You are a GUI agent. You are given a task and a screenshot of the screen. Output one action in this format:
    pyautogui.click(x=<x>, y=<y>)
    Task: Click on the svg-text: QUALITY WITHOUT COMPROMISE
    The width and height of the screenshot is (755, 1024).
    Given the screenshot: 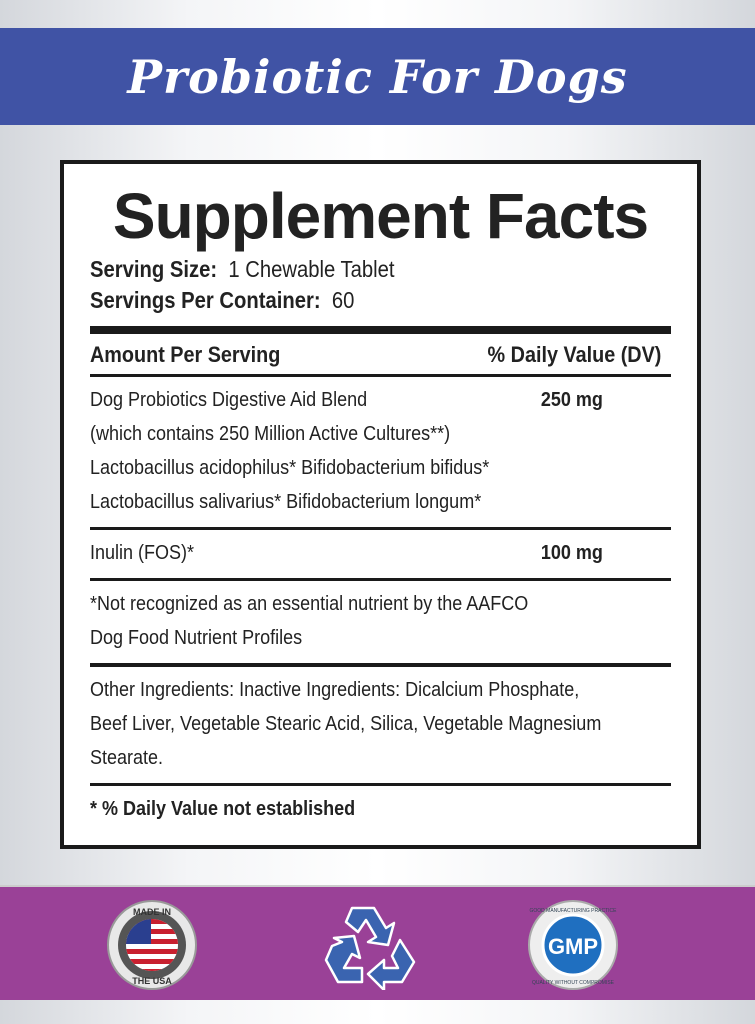 What is the action you would take?
    pyautogui.click(x=573, y=983)
    